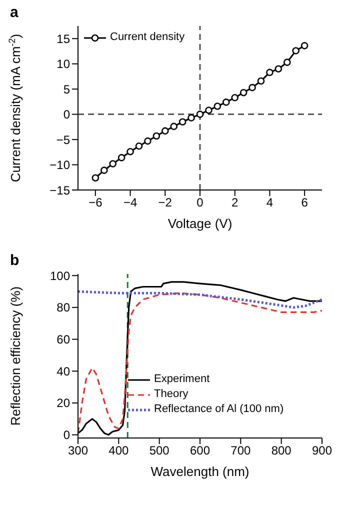  I want to click on y-tick-label: 20, so click(63, 403).